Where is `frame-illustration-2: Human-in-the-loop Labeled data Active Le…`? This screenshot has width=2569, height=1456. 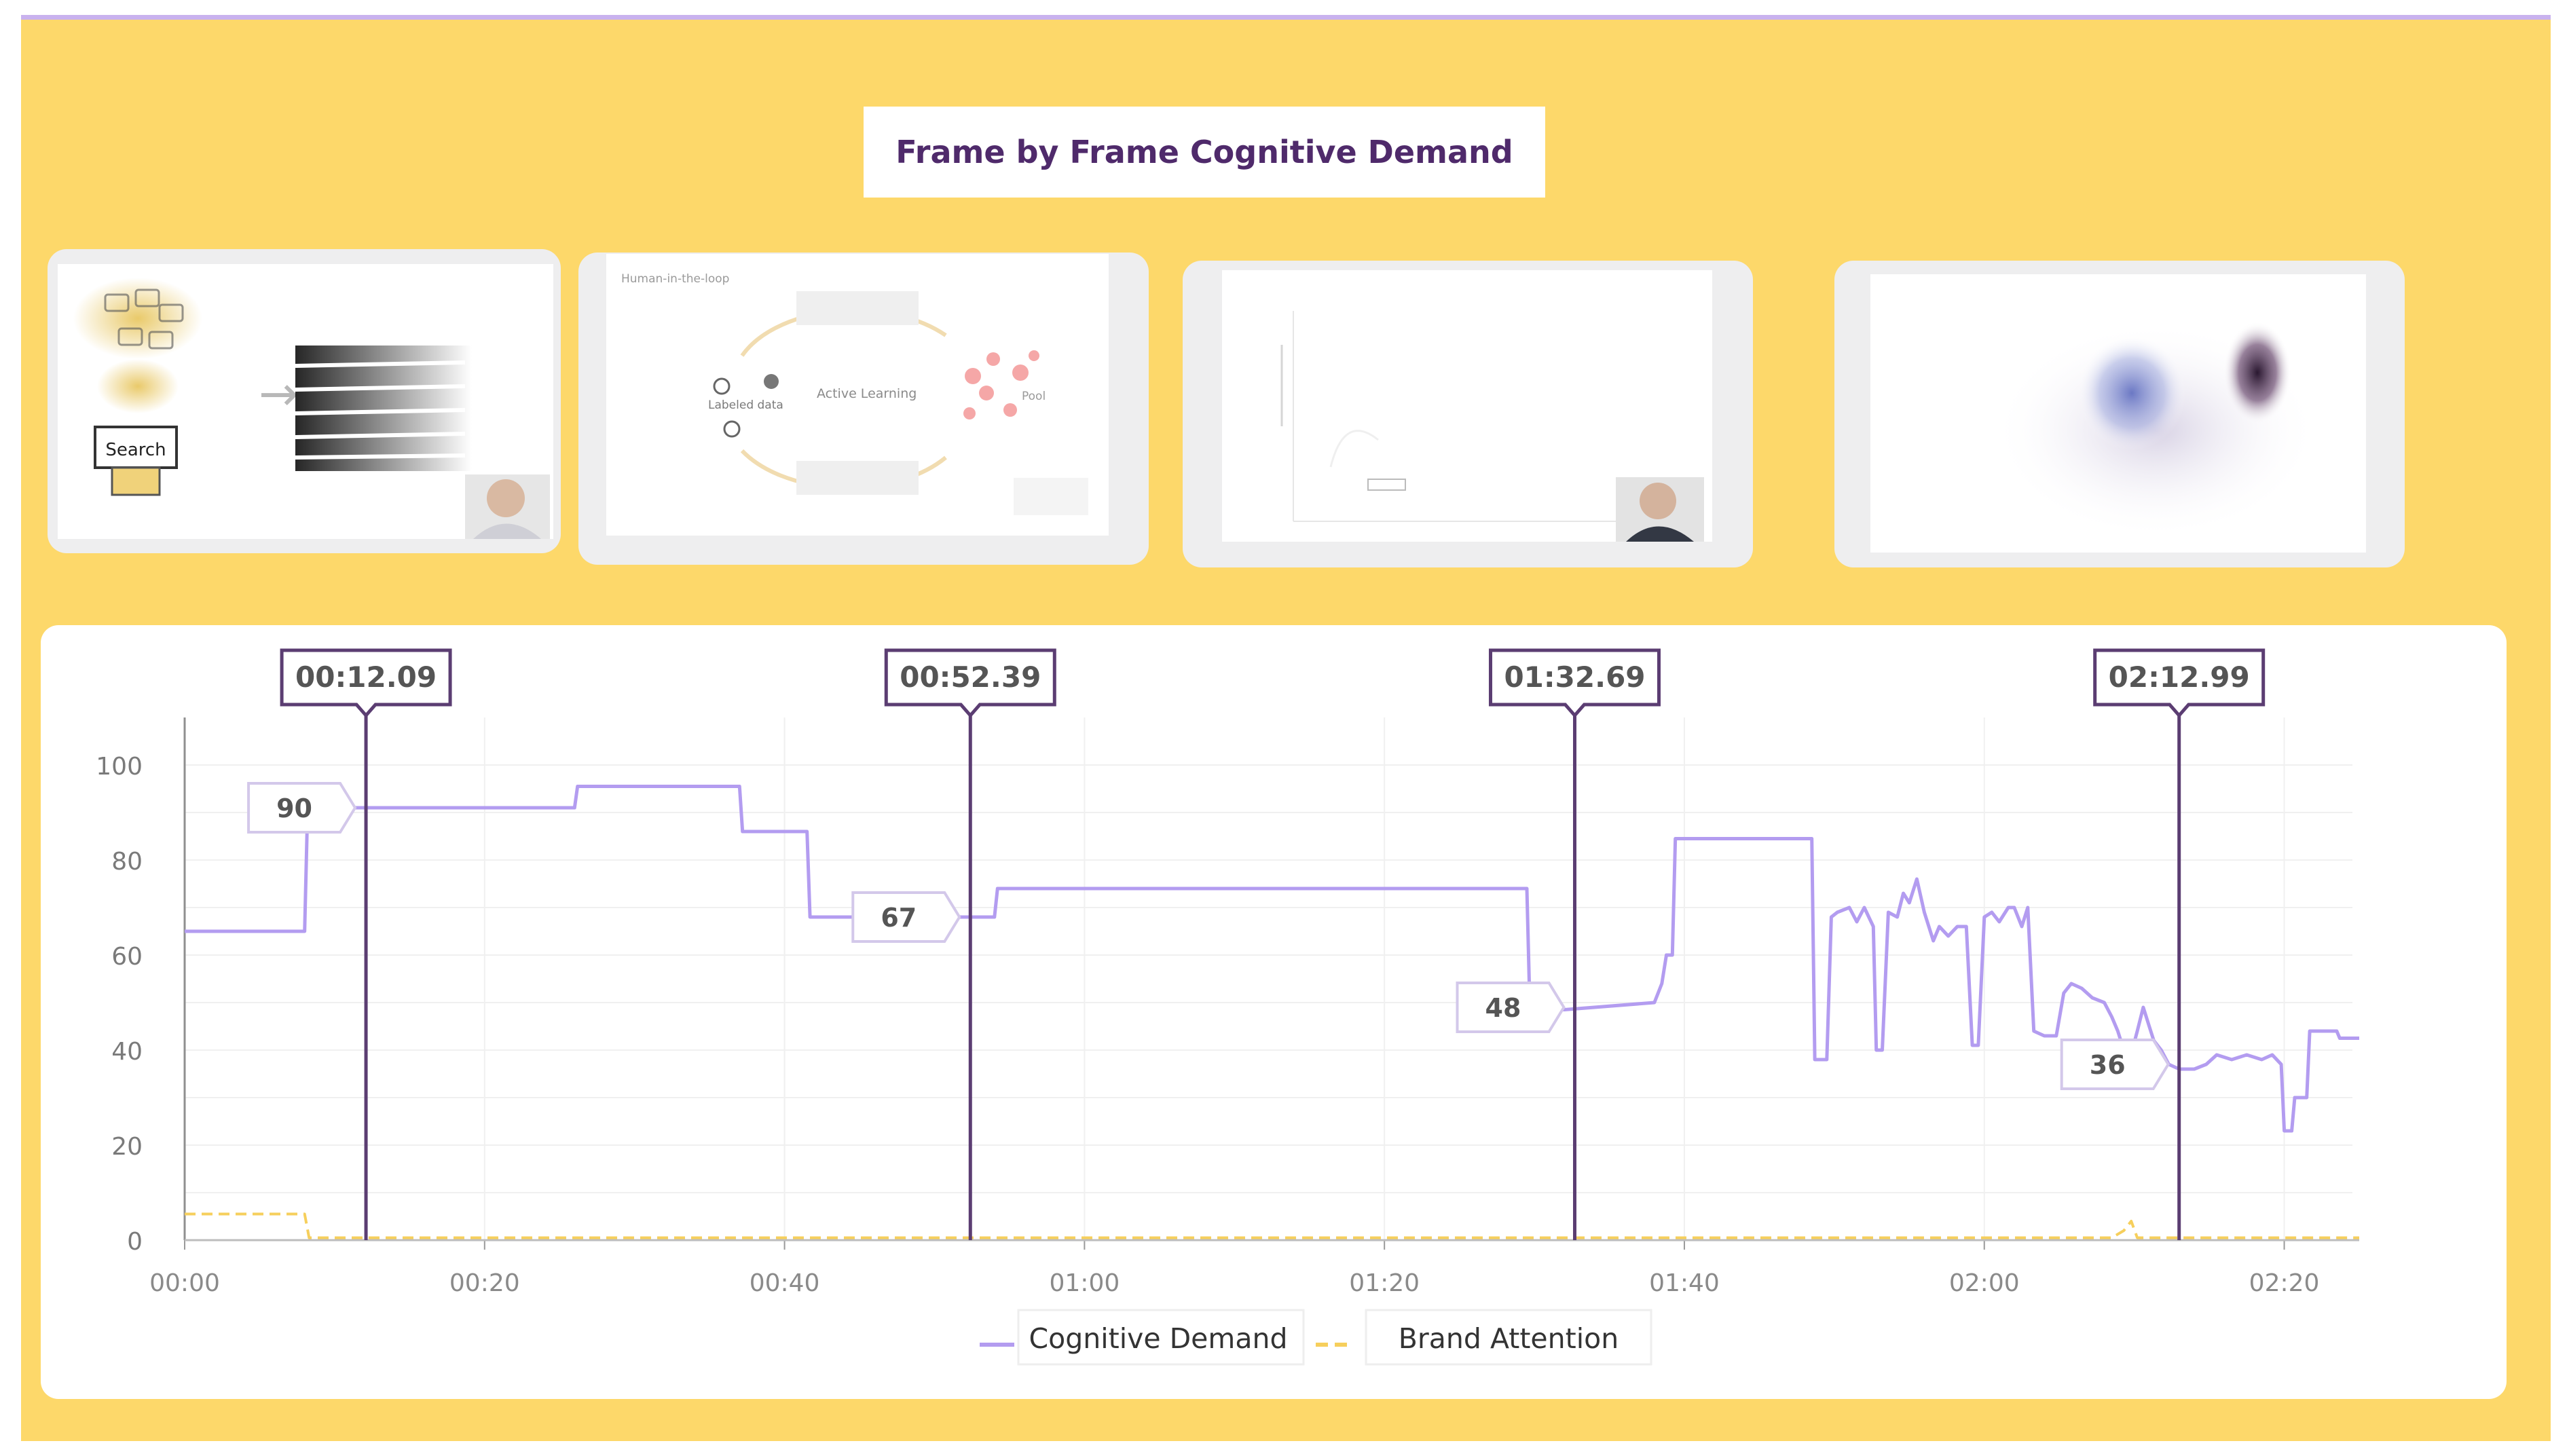
frame-illustration-2: Human-in-the-loop Labeled data Active Le… is located at coordinates (854, 394).